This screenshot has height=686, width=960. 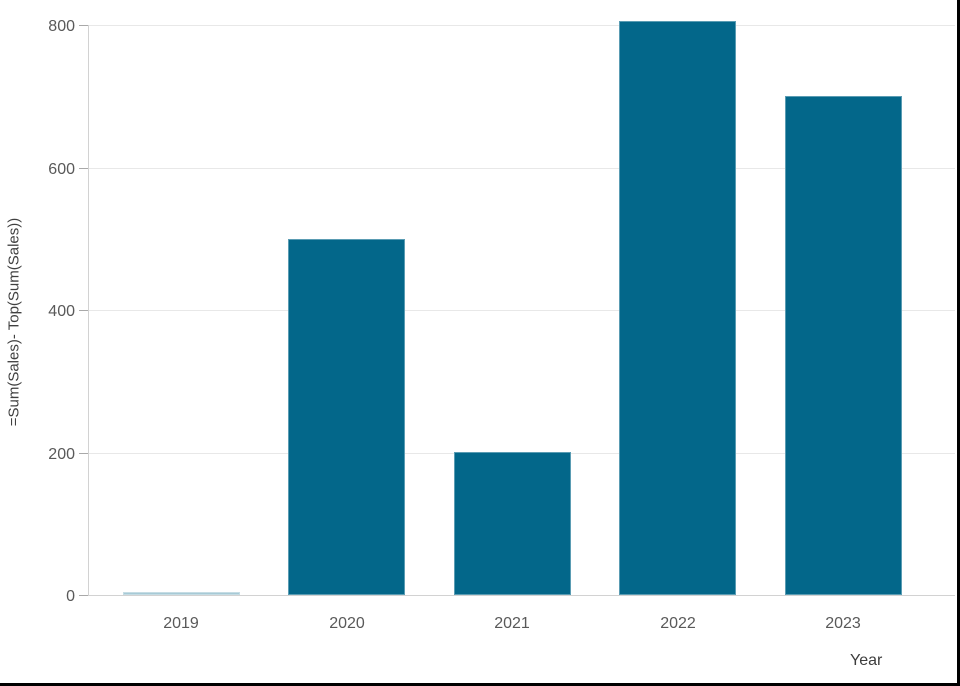 I want to click on y-tick-label-800: 800, so click(x=61, y=26).